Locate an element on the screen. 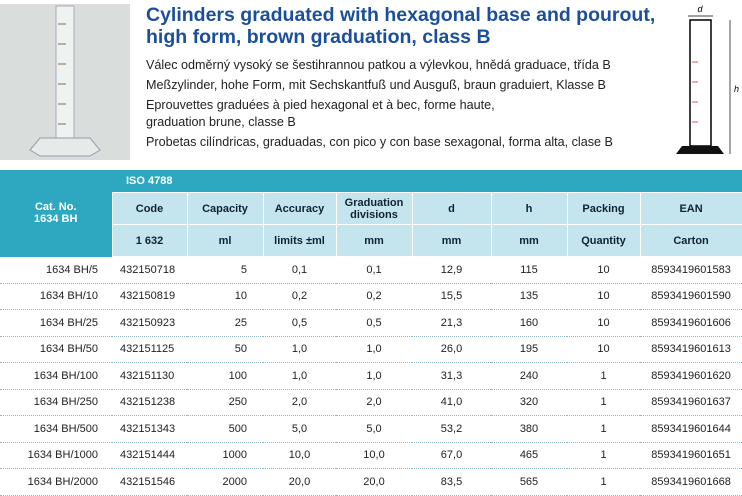  column-header: d is located at coordinates (451, 208).